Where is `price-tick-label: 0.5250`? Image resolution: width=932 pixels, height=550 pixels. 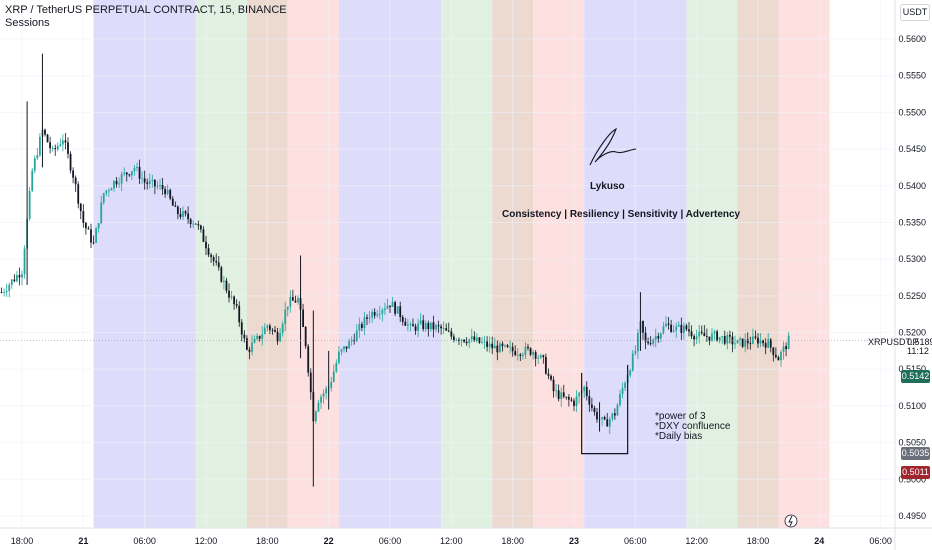 price-tick-label: 0.5250 is located at coordinates (912, 296).